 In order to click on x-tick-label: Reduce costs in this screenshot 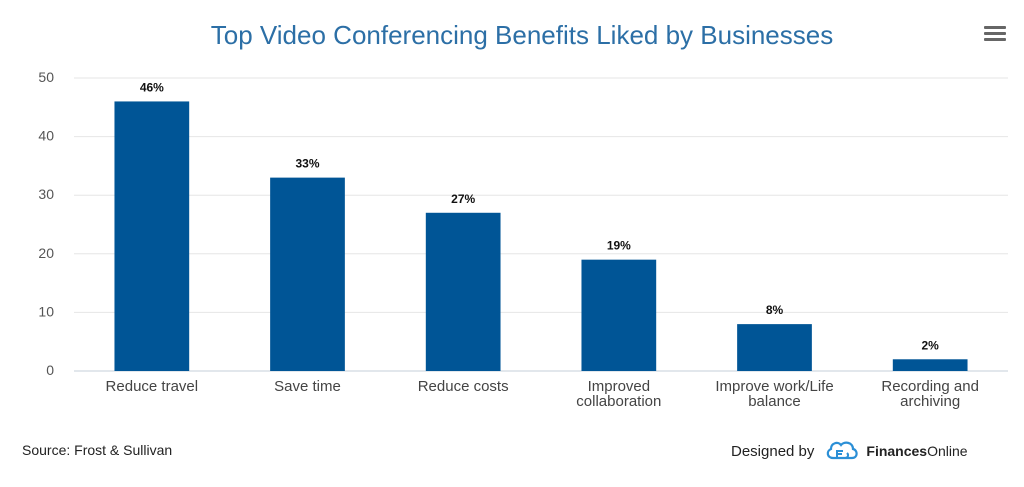, I will do `click(463, 386)`.